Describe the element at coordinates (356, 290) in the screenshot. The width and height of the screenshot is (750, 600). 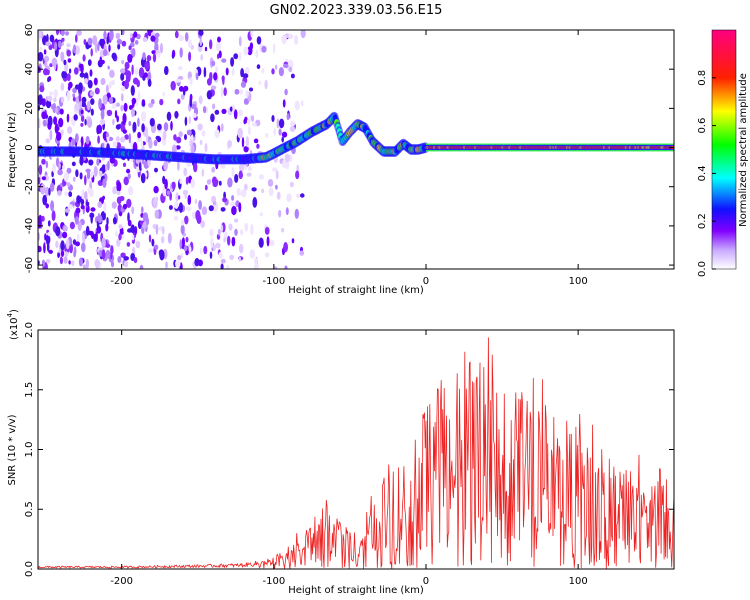
I see `spectrogram-xlabel: Height of straight line (km)` at that location.